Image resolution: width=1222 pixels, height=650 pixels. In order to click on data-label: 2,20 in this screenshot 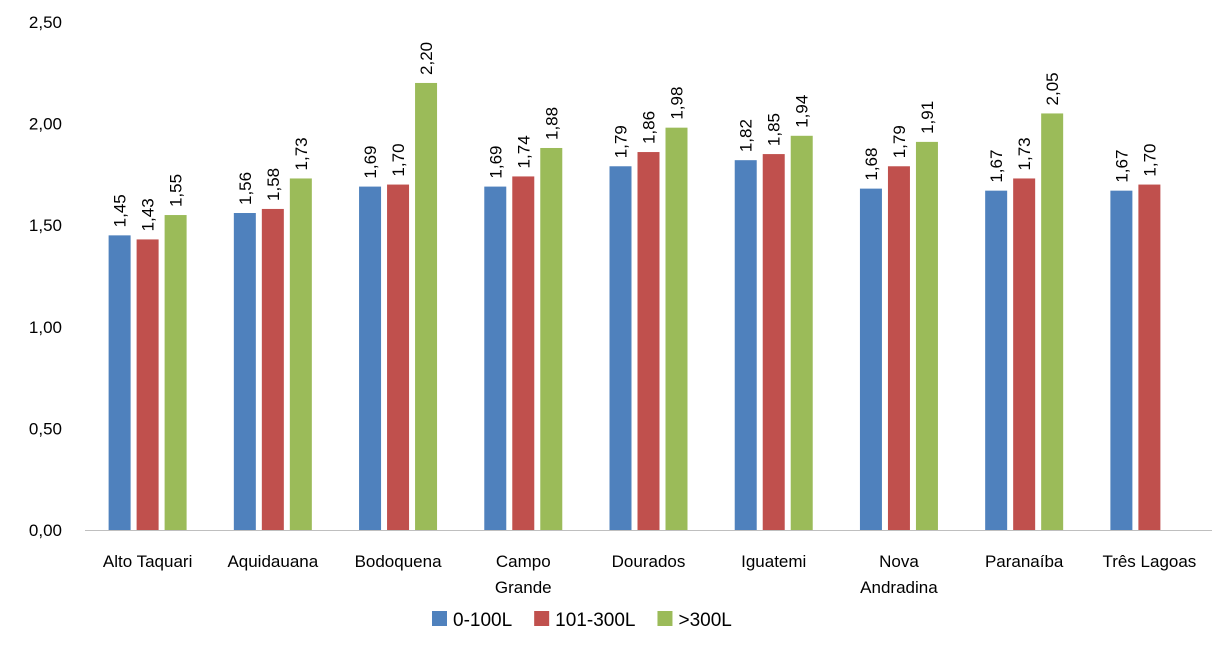, I will do `click(426, 58)`.